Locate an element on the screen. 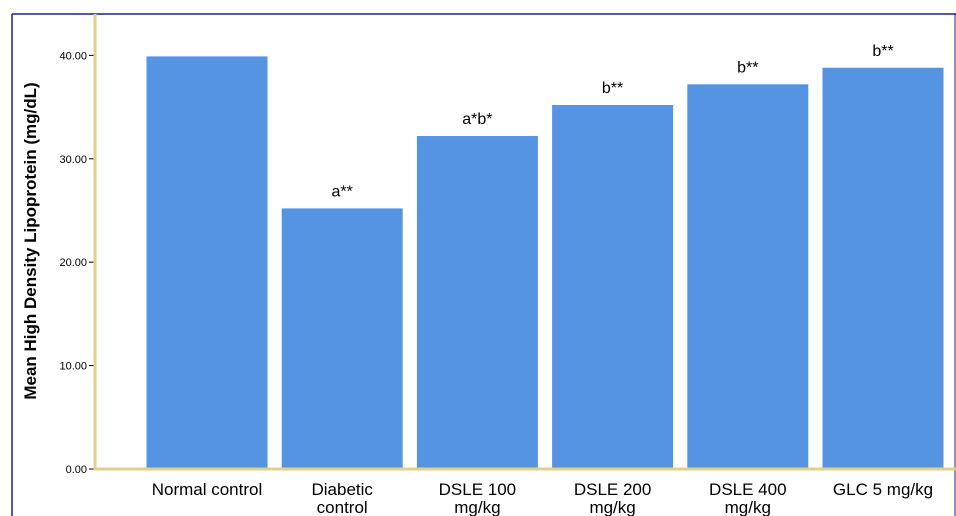 The height and width of the screenshot is (516, 956). x-tick-label: Normal control is located at coordinates (207, 489).